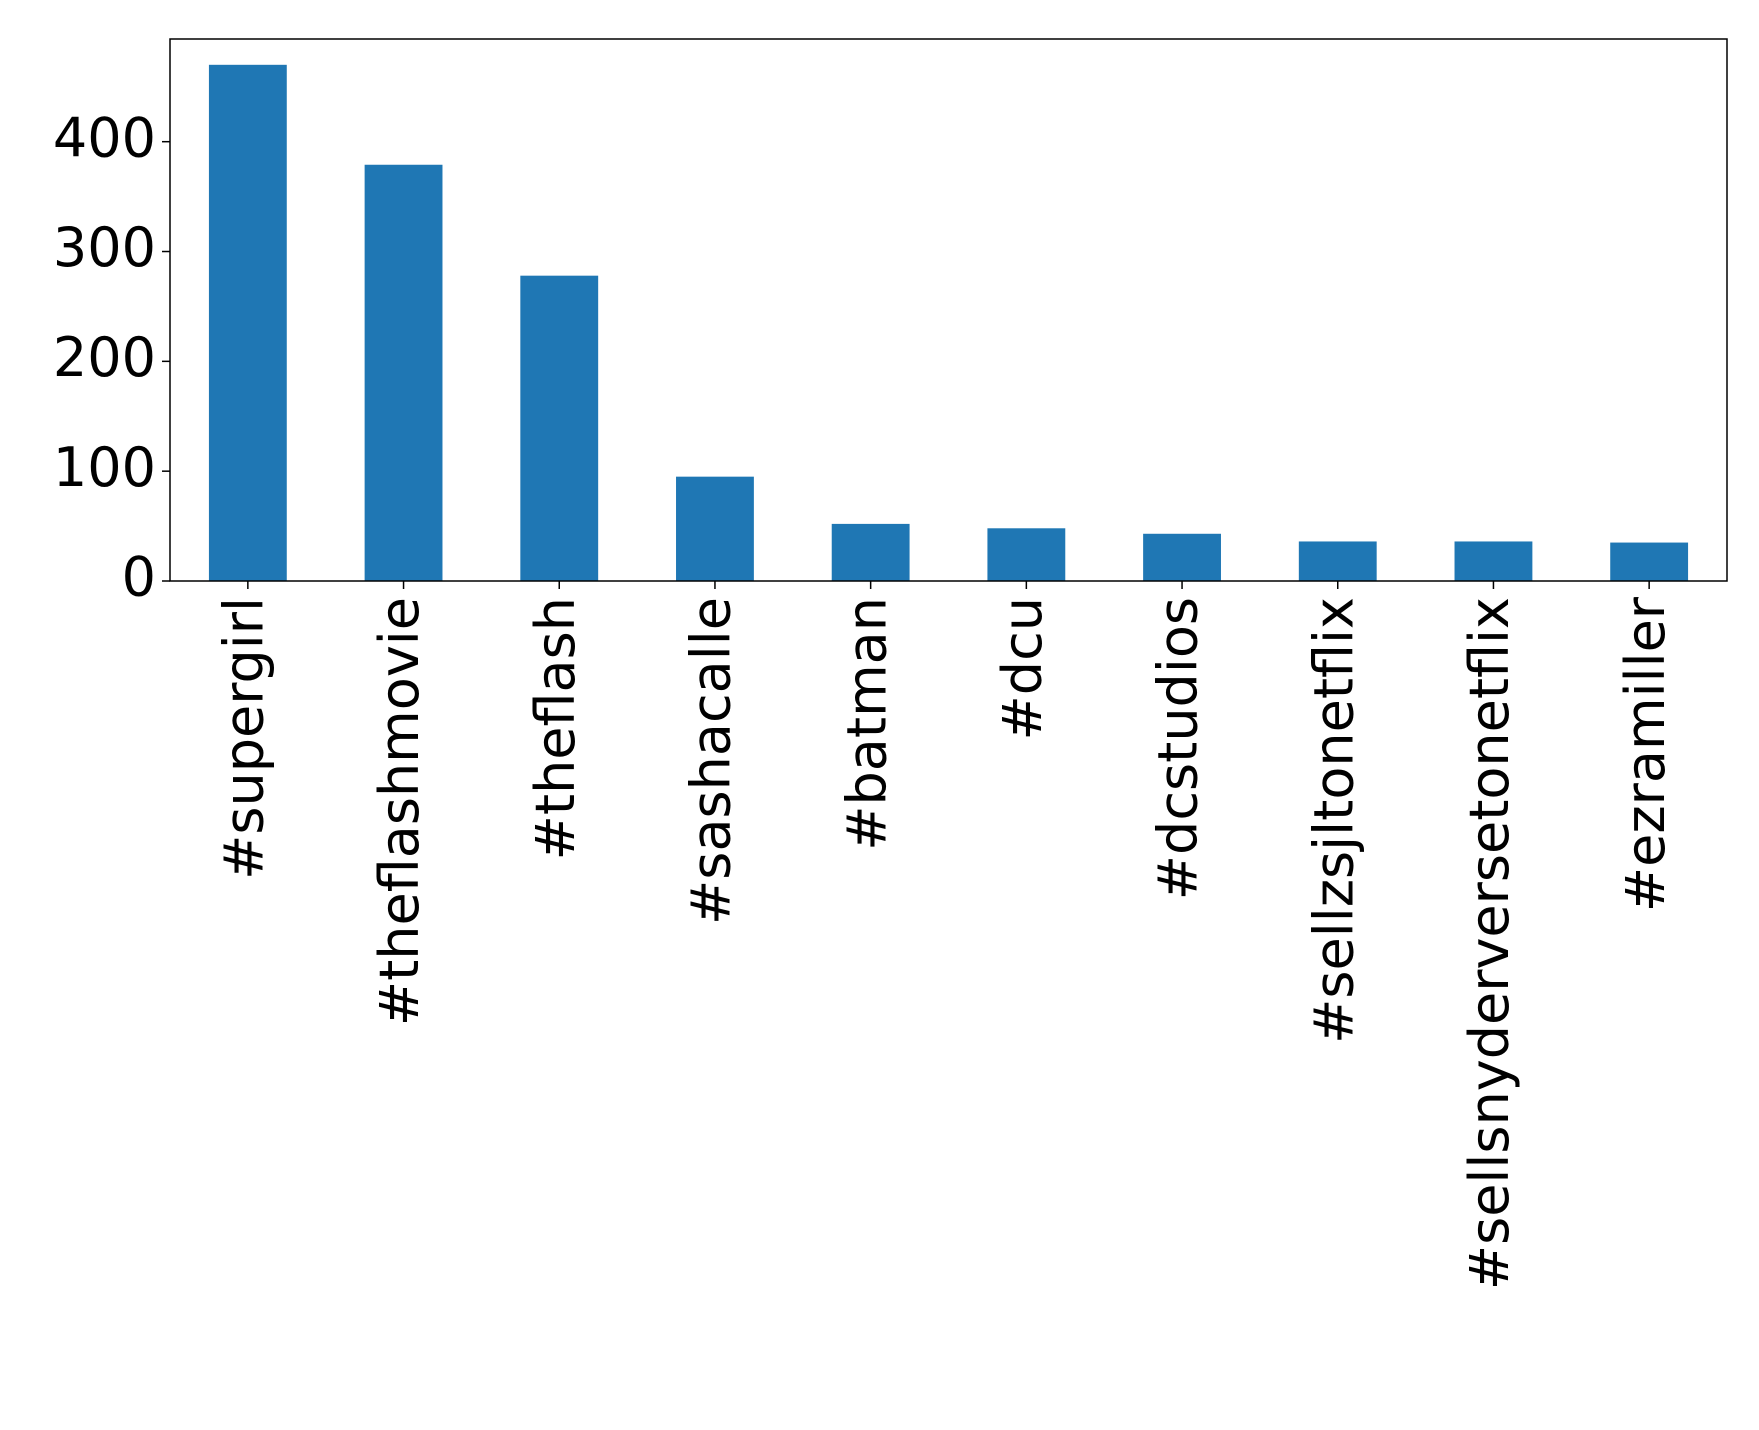  What do you see at coordinates (139, 577) in the screenshot?
I see `y-tick-label: 0` at bounding box center [139, 577].